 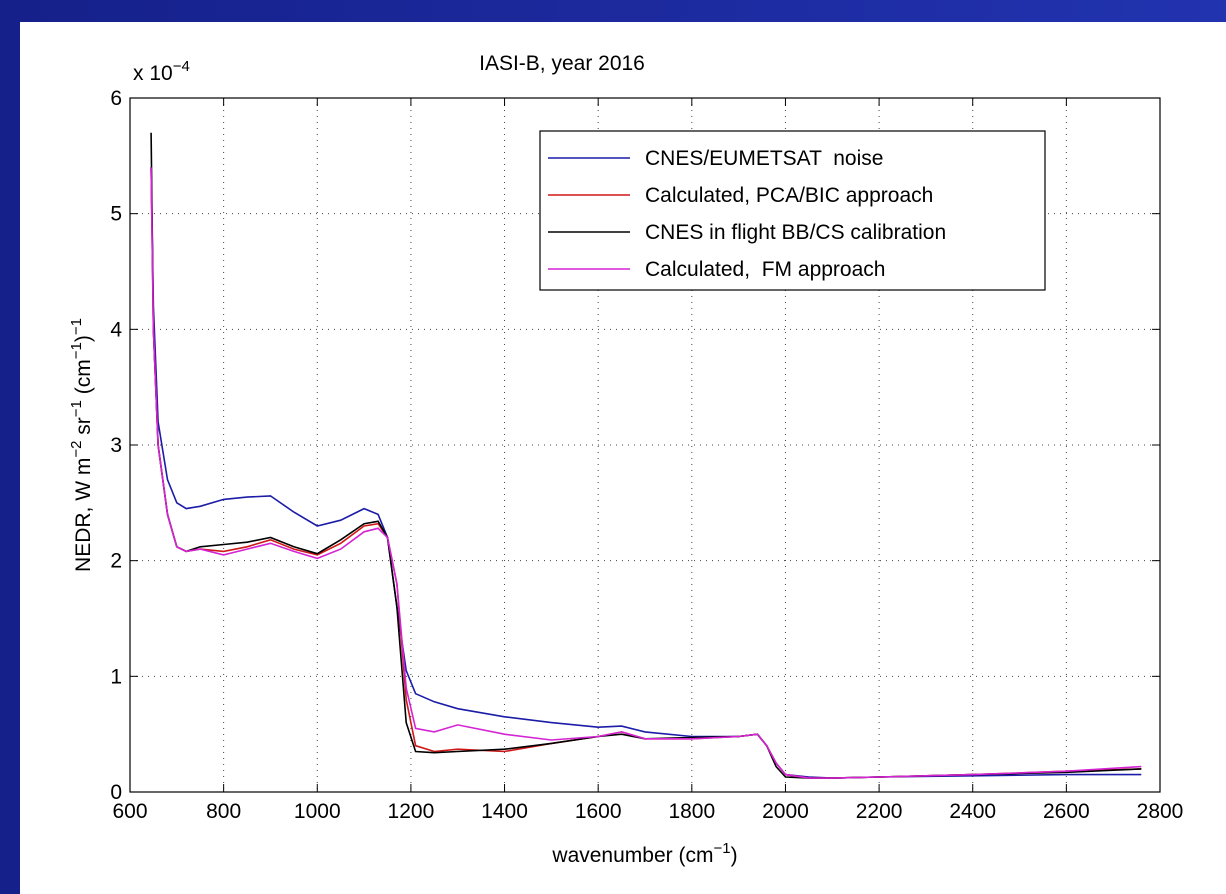 I want to click on x-label-part: ), so click(x=734, y=855).